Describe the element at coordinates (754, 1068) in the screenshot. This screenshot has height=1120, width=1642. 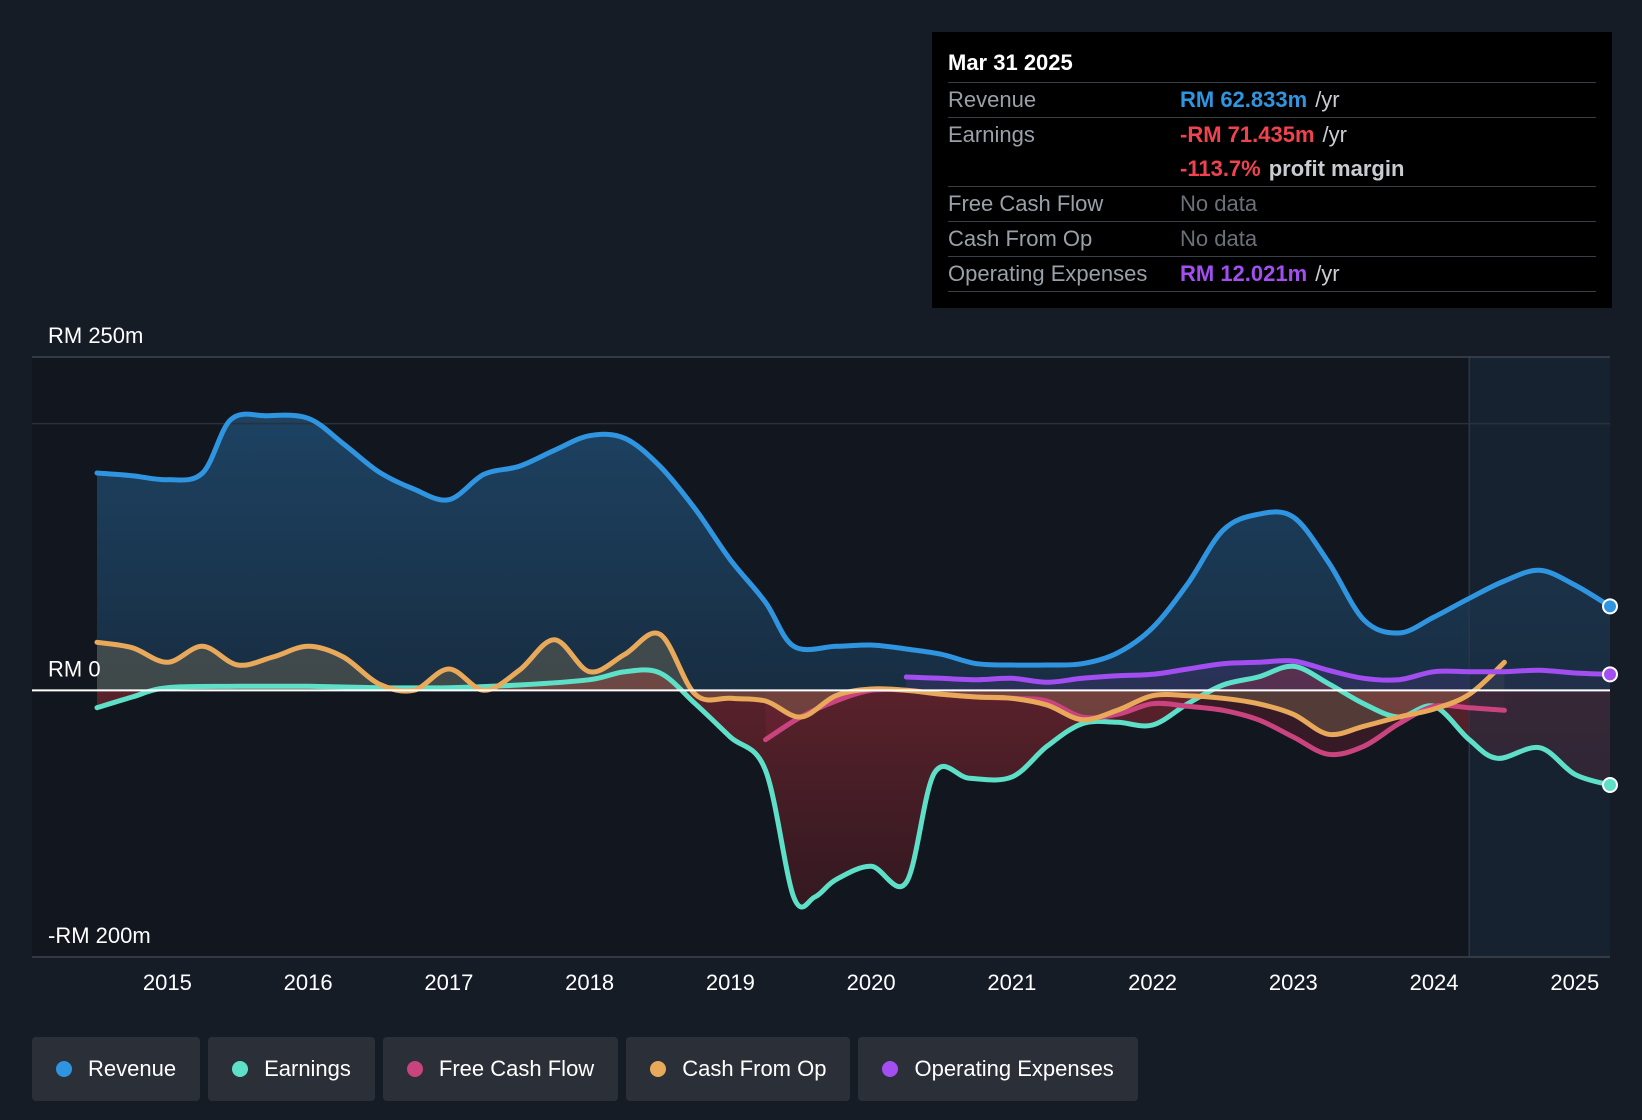
I see `legend-label: Cash From Op` at that location.